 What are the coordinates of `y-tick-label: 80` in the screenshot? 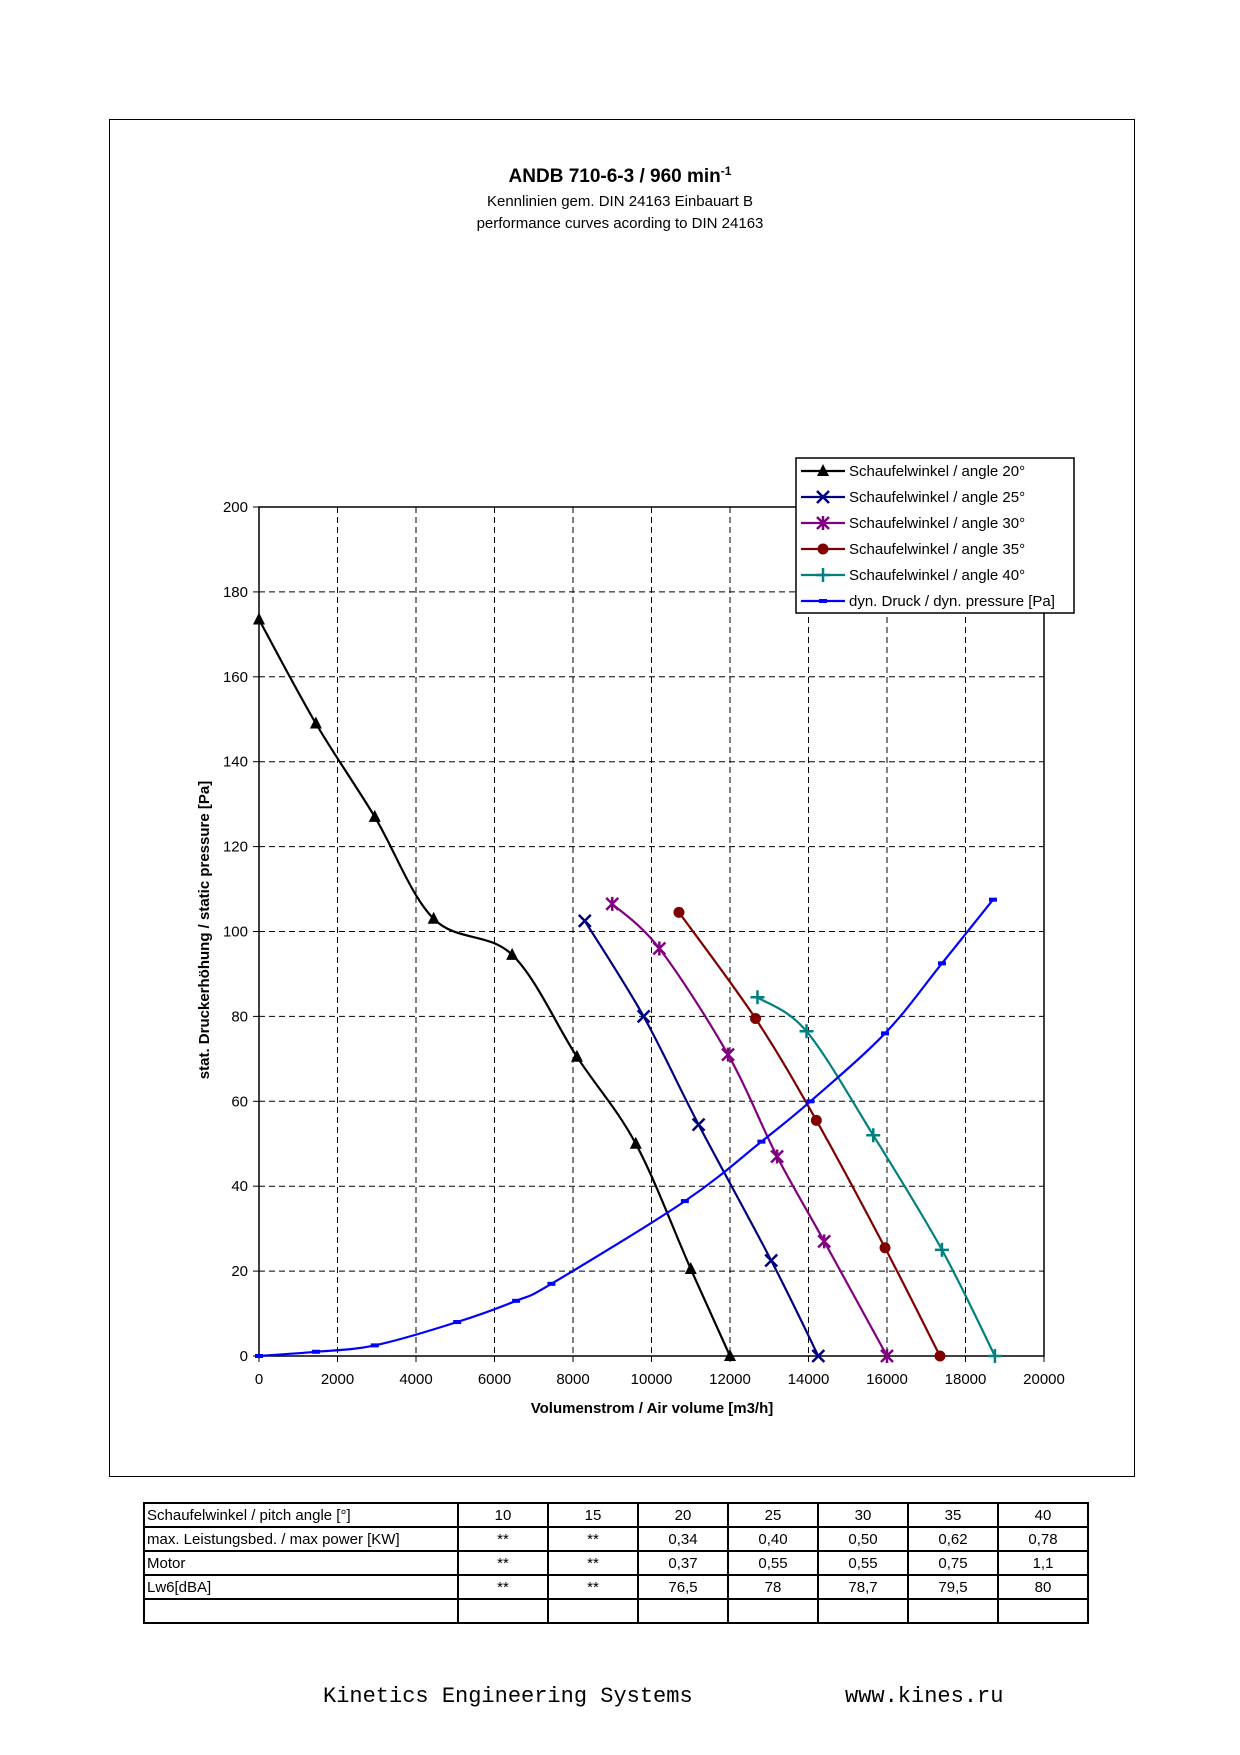 It's located at (239, 1016).